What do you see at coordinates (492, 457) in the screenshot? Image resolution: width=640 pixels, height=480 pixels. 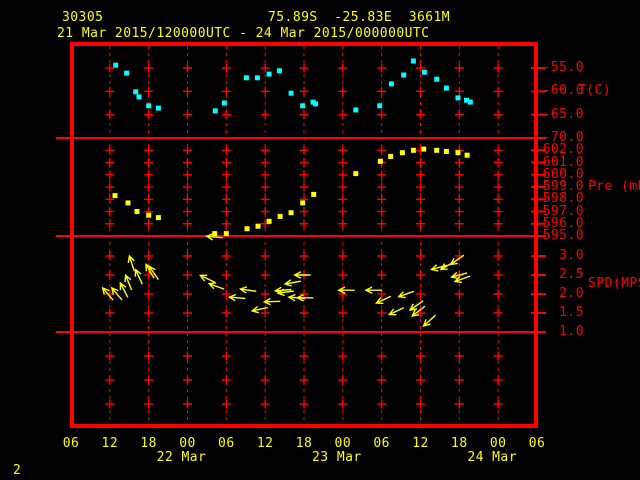 I see `x-date-label: 24 Mar` at bounding box center [492, 457].